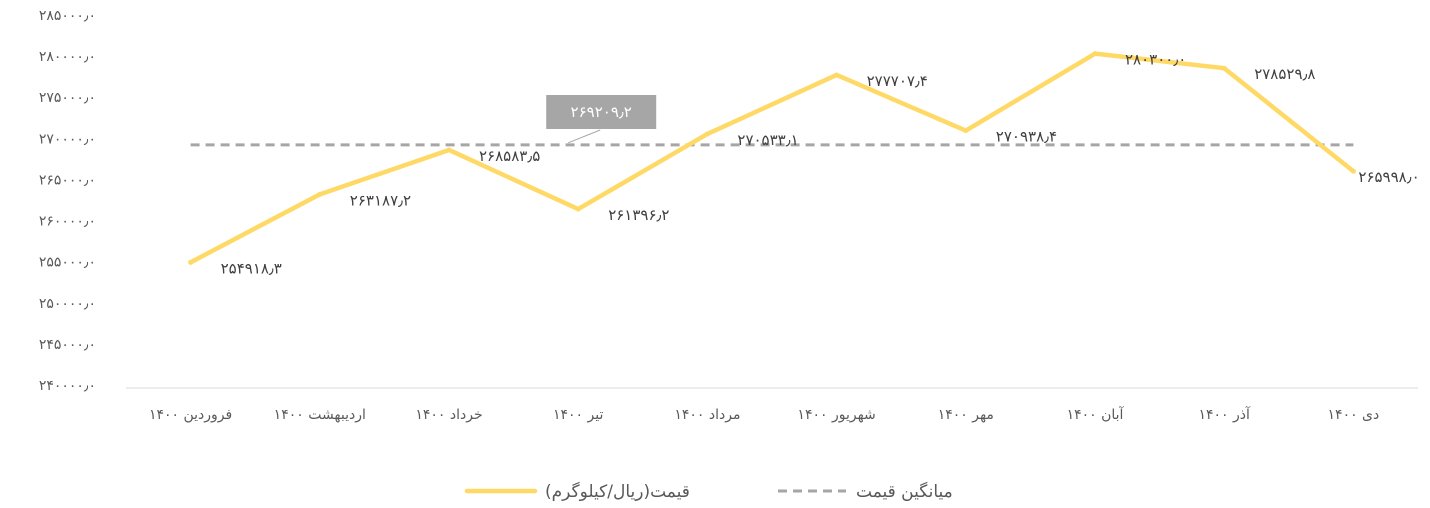 This screenshot has width=1430, height=508. What do you see at coordinates (67, 98) in the screenshot?
I see `y-tick-label: ۲۷۵۰۰۰٫۰` at bounding box center [67, 98].